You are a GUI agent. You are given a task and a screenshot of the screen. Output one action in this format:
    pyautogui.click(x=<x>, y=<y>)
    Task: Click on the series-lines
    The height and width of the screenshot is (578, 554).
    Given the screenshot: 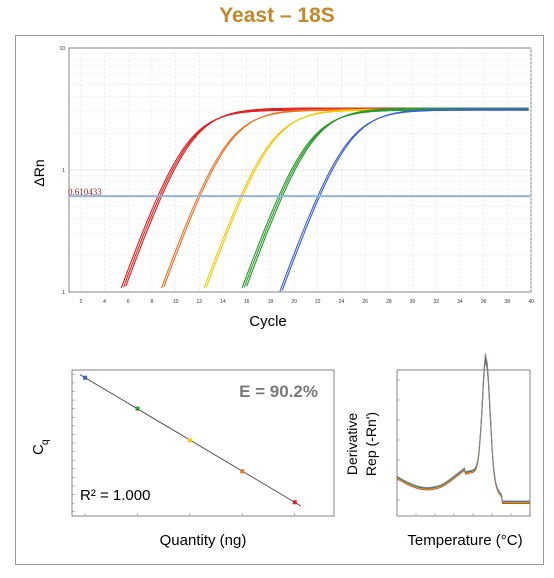 What is the action you would take?
    pyautogui.click(x=463, y=428)
    